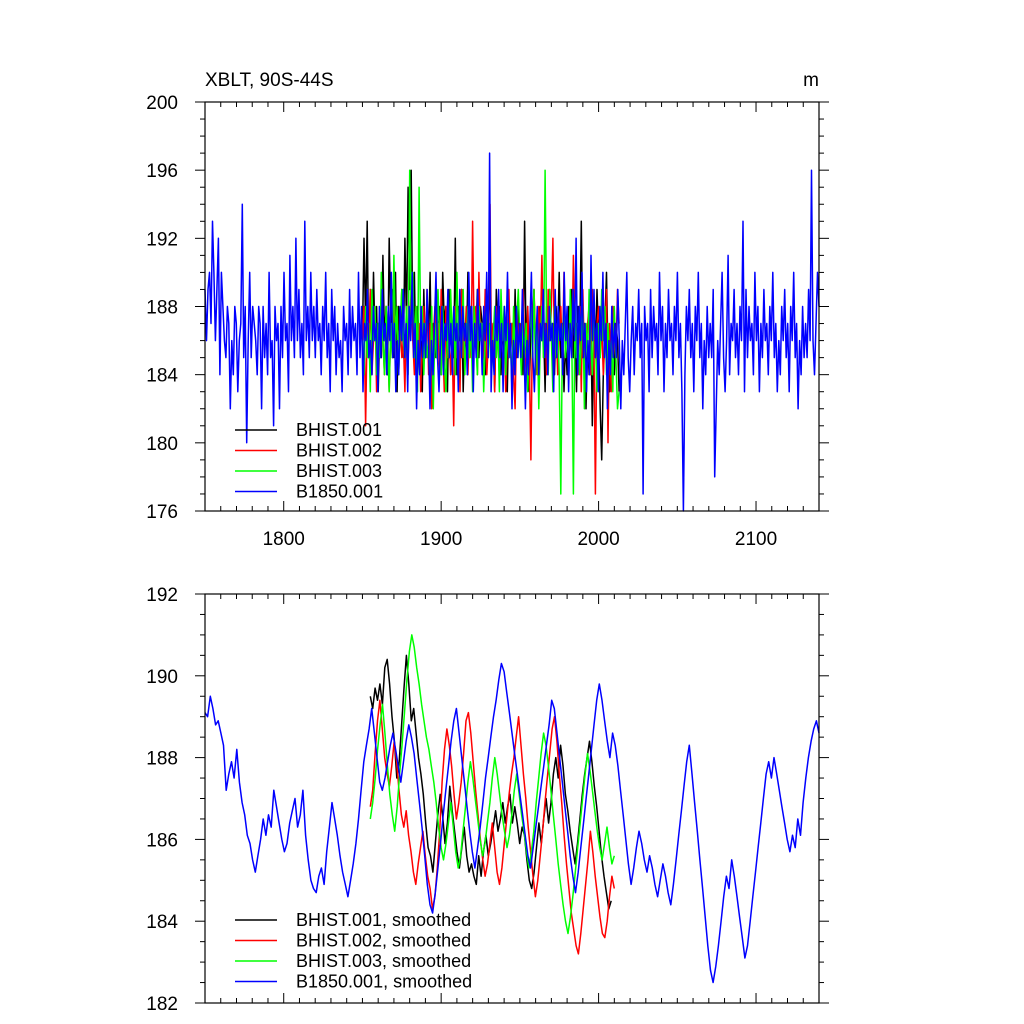 This screenshot has height=1024, width=1024. Describe the element at coordinates (756, 539) in the screenshot. I see `x-tick-label: 2100` at that location.